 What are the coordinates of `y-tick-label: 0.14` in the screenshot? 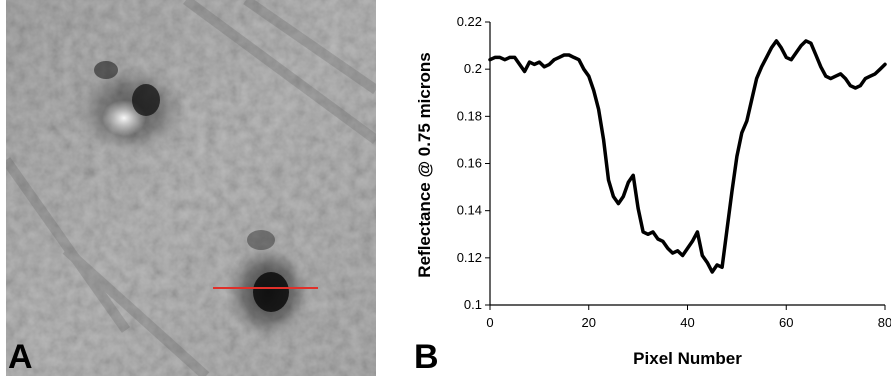 It's located at (469, 210).